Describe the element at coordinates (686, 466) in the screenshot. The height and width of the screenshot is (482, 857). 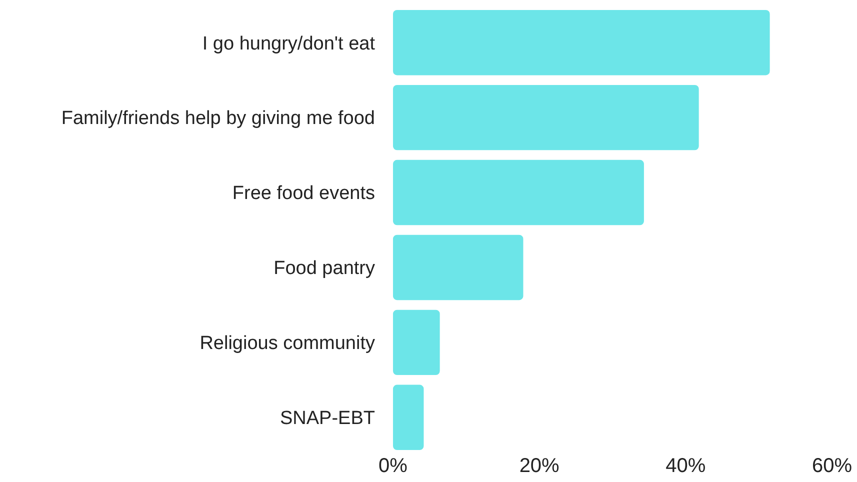
I see `x-tick-label: 40%` at that location.